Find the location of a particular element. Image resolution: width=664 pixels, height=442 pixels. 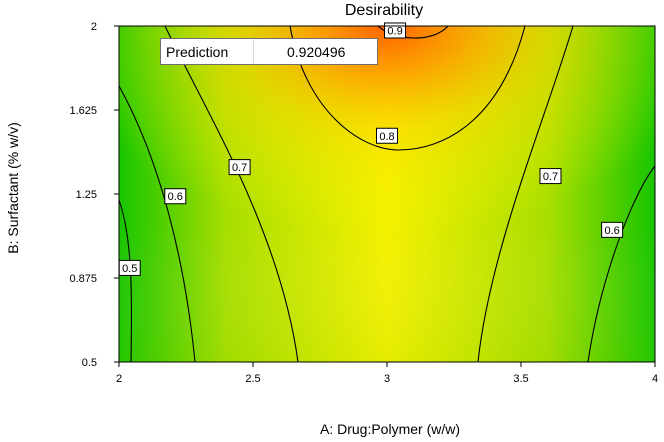

y-tick-label: 2 is located at coordinates (94, 27).